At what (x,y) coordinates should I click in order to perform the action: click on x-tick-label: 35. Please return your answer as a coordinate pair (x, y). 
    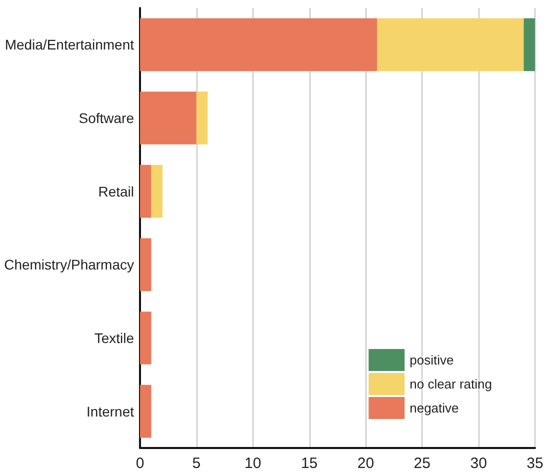
    Looking at the image, I should click on (535, 463).